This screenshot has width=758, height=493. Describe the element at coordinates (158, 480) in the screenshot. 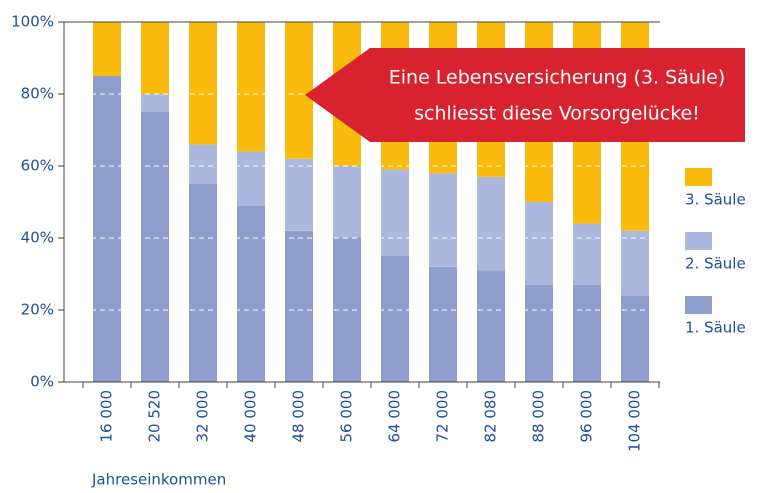

I see `x-axis-label: Jahreseinkommen` at that location.